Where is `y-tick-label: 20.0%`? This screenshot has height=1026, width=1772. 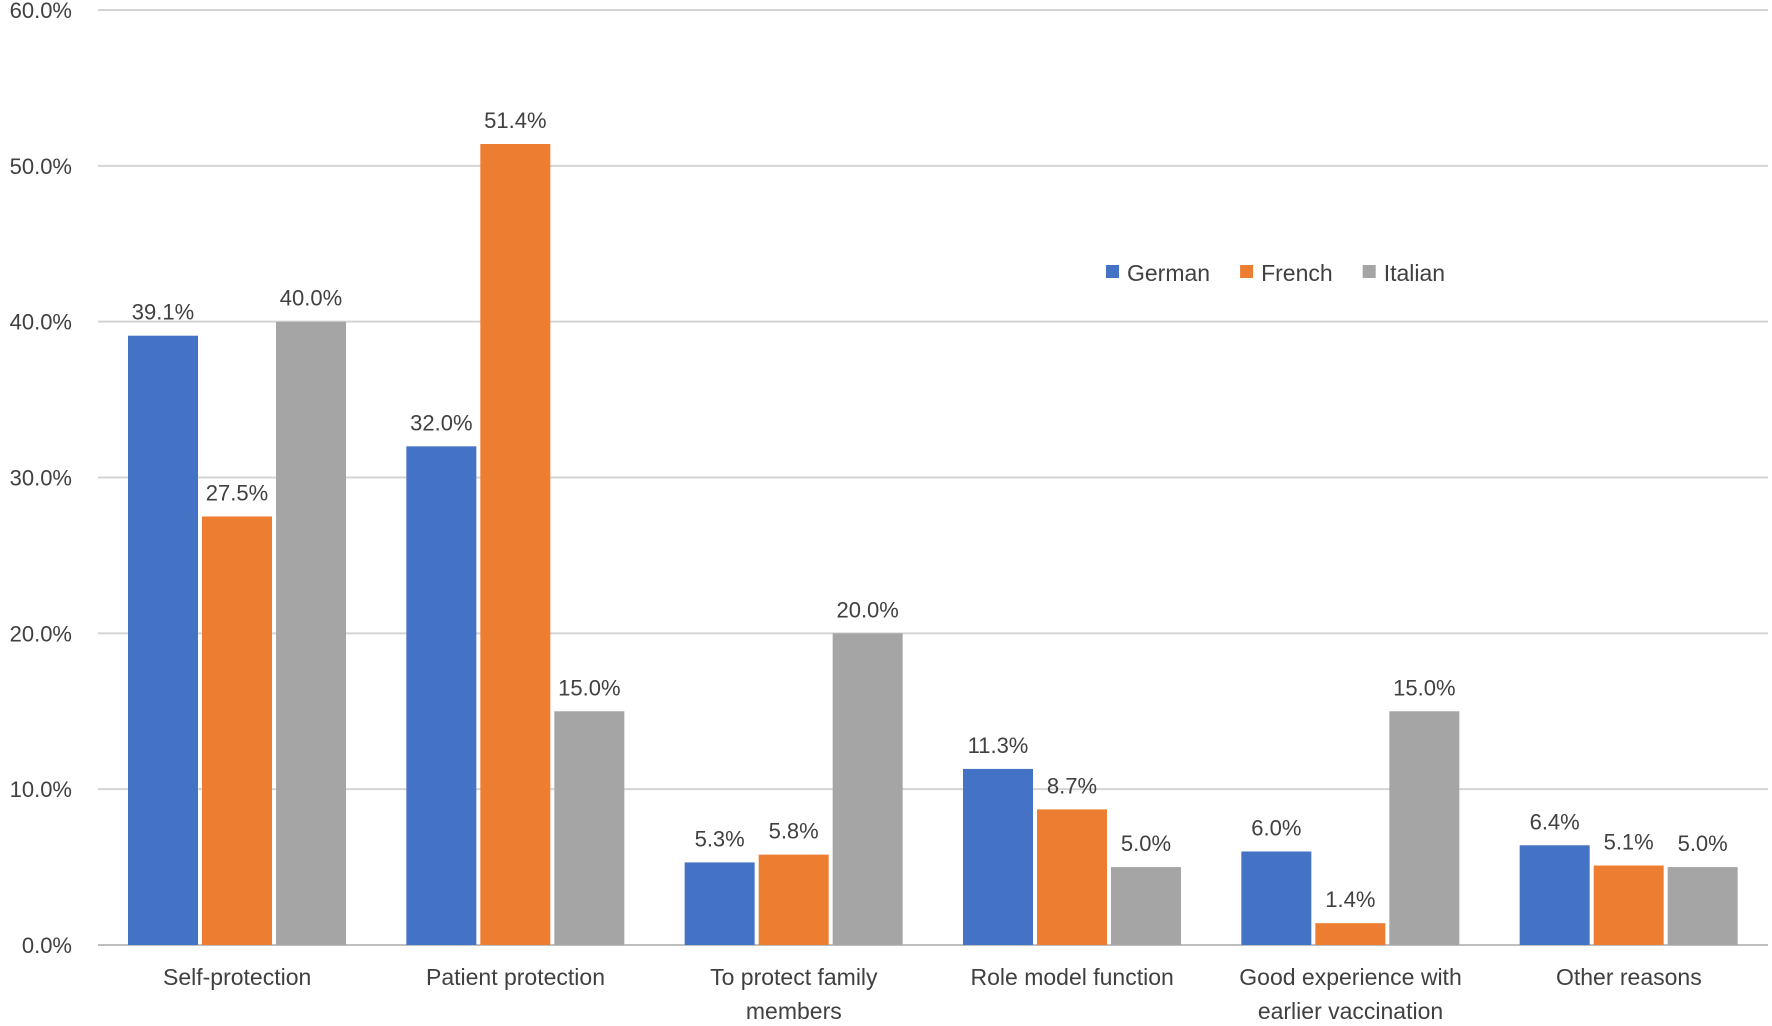
y-tick-label: 20.0% is located at coordinates (41, 633).